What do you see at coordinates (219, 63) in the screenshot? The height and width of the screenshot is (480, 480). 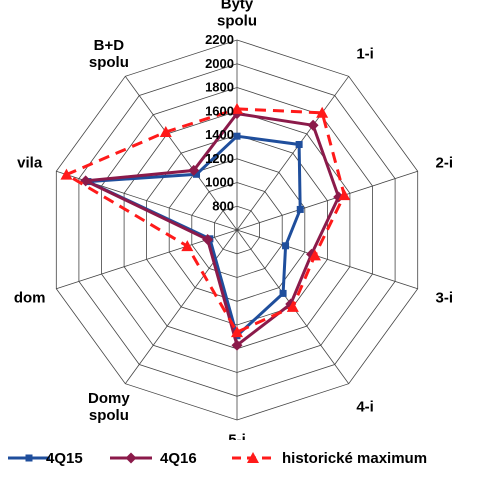 I see `tick-label: 2000` at bounding box center [219, 63].